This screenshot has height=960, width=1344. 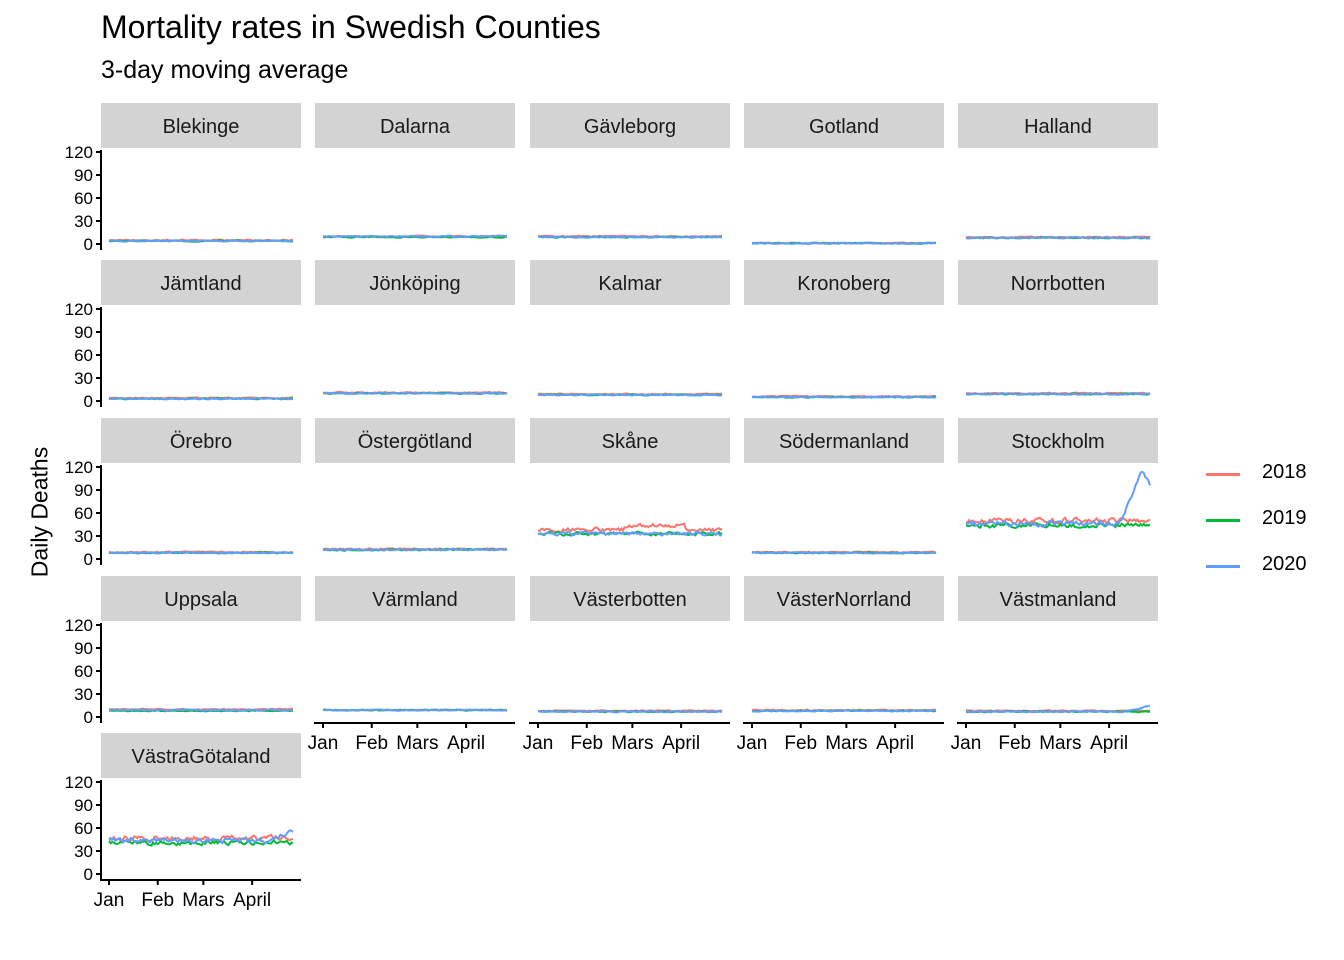 What do you see at coordinates (415, 485) in the screenshot?
I see `facet-panel: Östergötland` at bounding box center [415, 485].